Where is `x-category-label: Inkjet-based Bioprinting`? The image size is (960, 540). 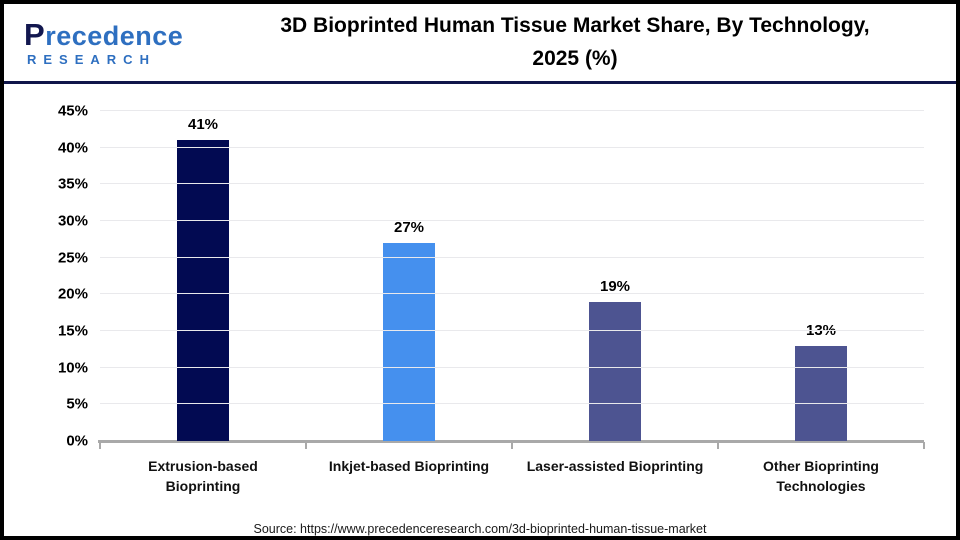 x-category-label: Inkjet-based Bioprinting is located at coordinates (409, 476).